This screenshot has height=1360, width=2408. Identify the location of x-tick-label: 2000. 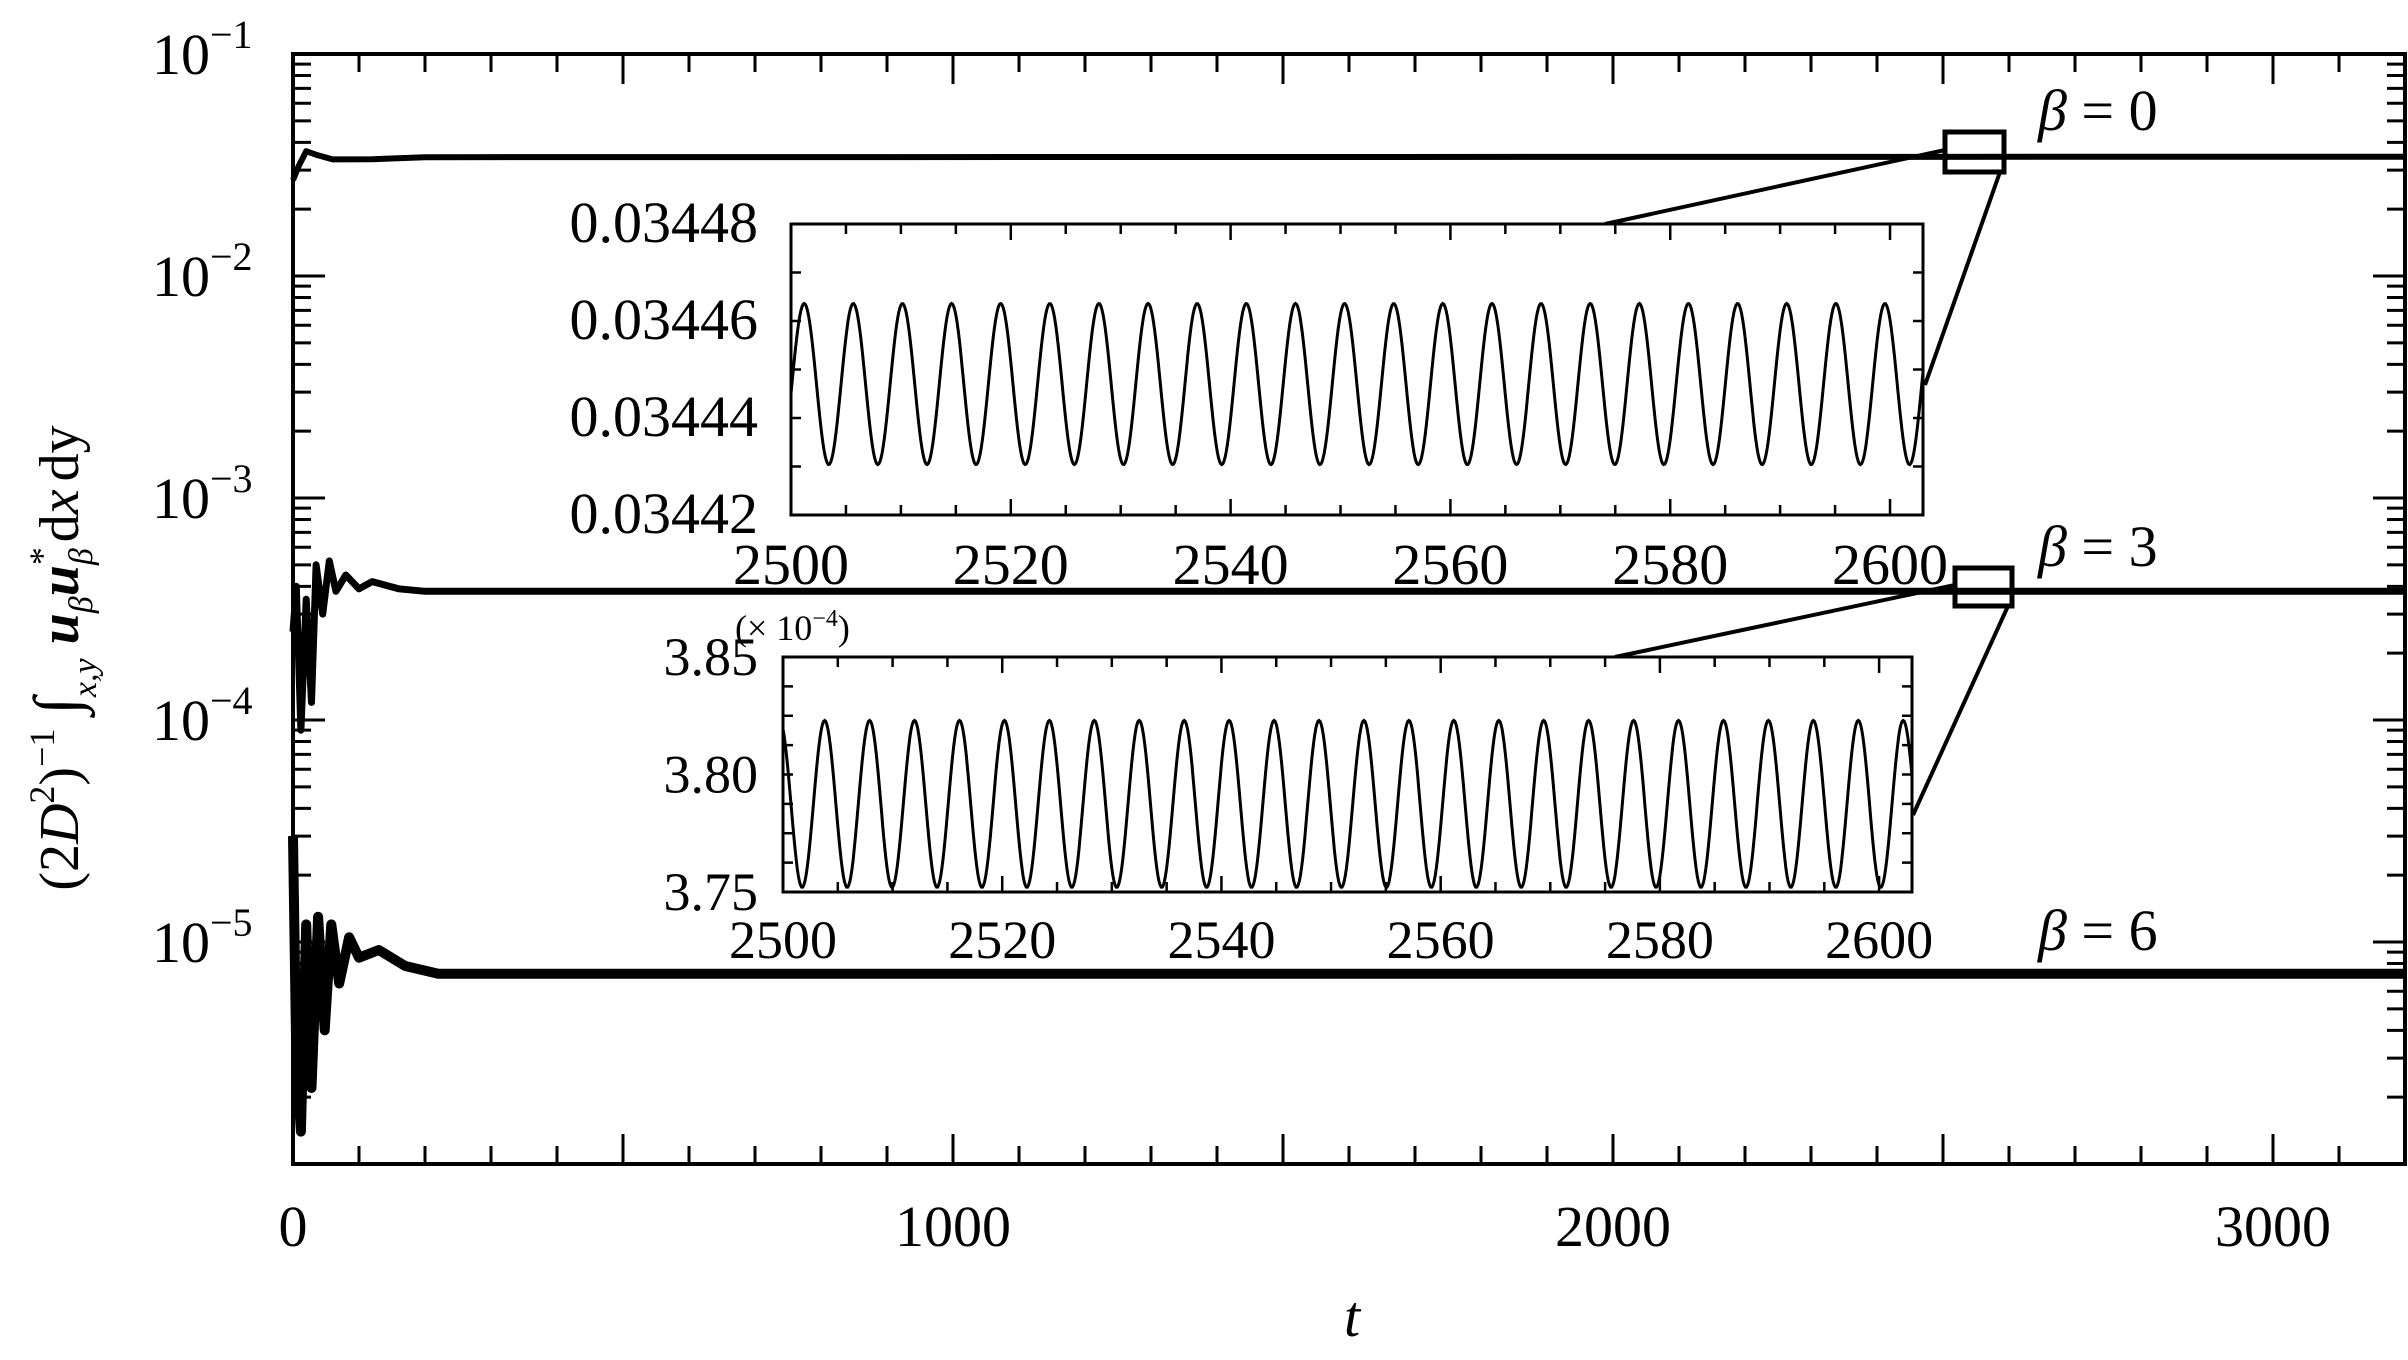
(1613, 1226).